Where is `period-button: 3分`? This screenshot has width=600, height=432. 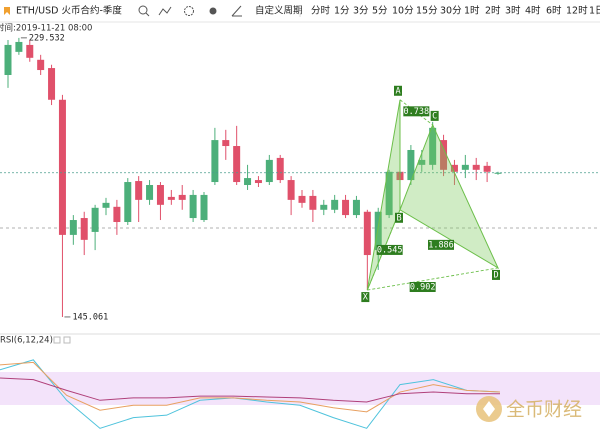 period-button: 3分 is located at coordinates (361, 11).